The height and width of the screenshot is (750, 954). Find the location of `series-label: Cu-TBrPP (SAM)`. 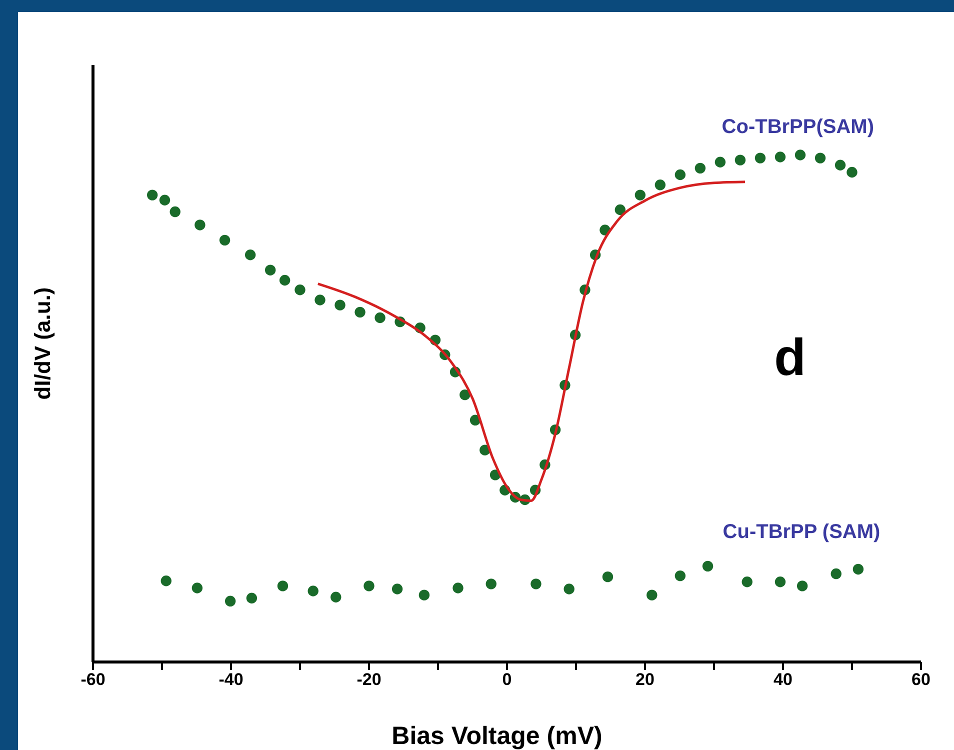

series-label: Cu-TBrPP (SAM) is located at coordinates (801, 532).